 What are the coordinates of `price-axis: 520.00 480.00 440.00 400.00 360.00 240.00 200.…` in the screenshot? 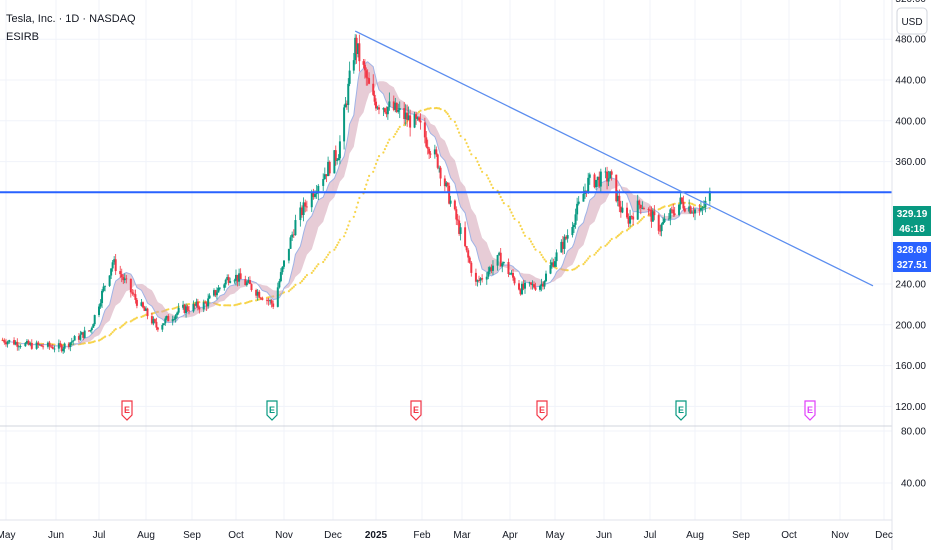 It's located at (910, 206).